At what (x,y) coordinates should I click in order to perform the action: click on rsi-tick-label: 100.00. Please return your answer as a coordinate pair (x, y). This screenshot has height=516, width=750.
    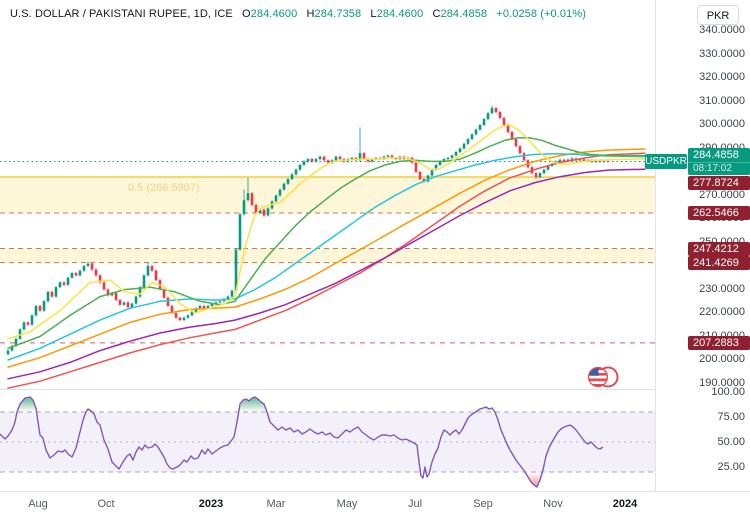
    Looking at the image, I should click on (728, 392).